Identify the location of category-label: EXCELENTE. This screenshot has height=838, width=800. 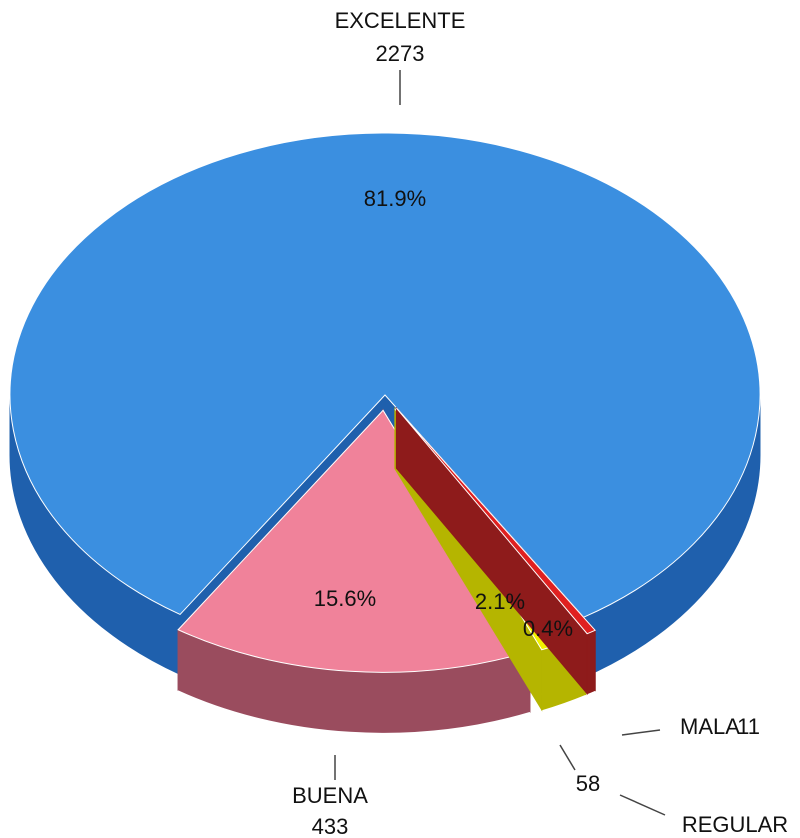
(400, 20).